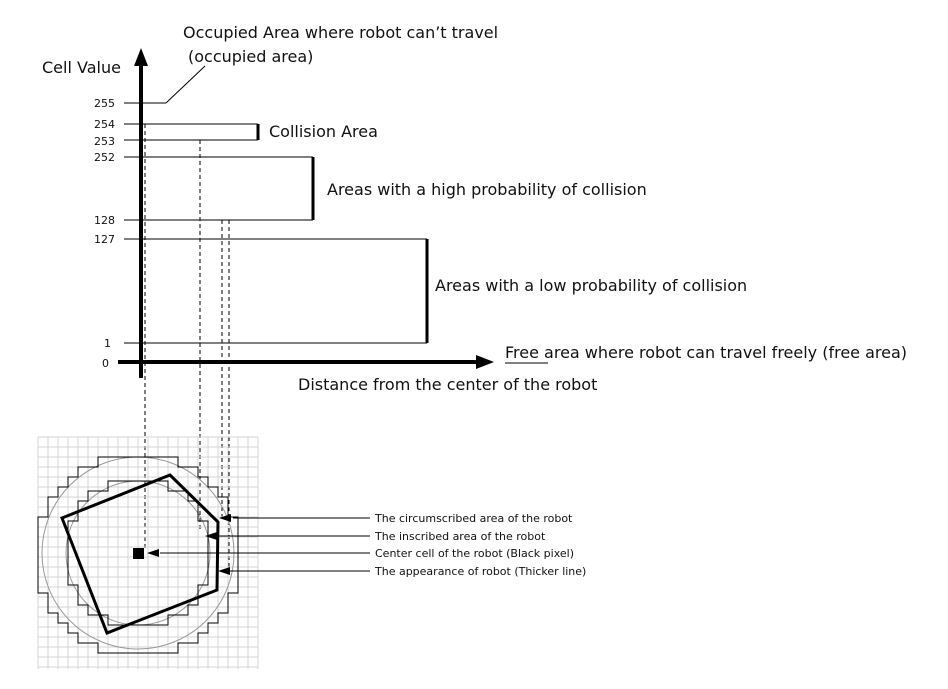  What do you see at coordinates (447, 384) in the screenshot?
I see `x-axis-label: Distance from the center of the robot` at bounding box center [447, 384].